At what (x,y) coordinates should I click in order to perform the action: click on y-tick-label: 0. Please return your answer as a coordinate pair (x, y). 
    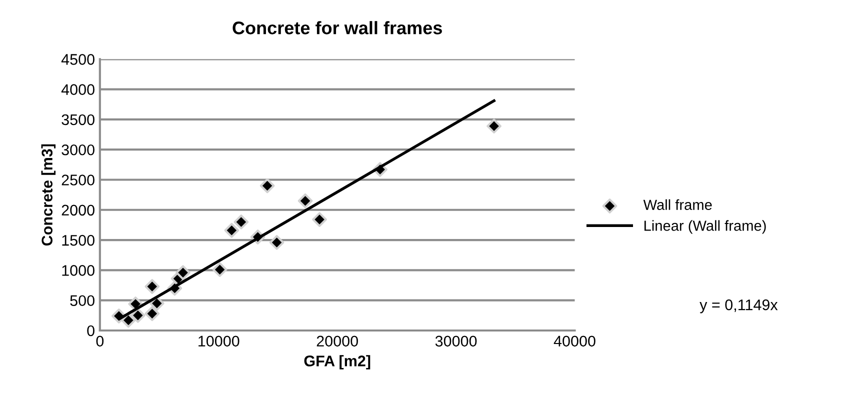
    Looking at the image, I should click on (90, 330).